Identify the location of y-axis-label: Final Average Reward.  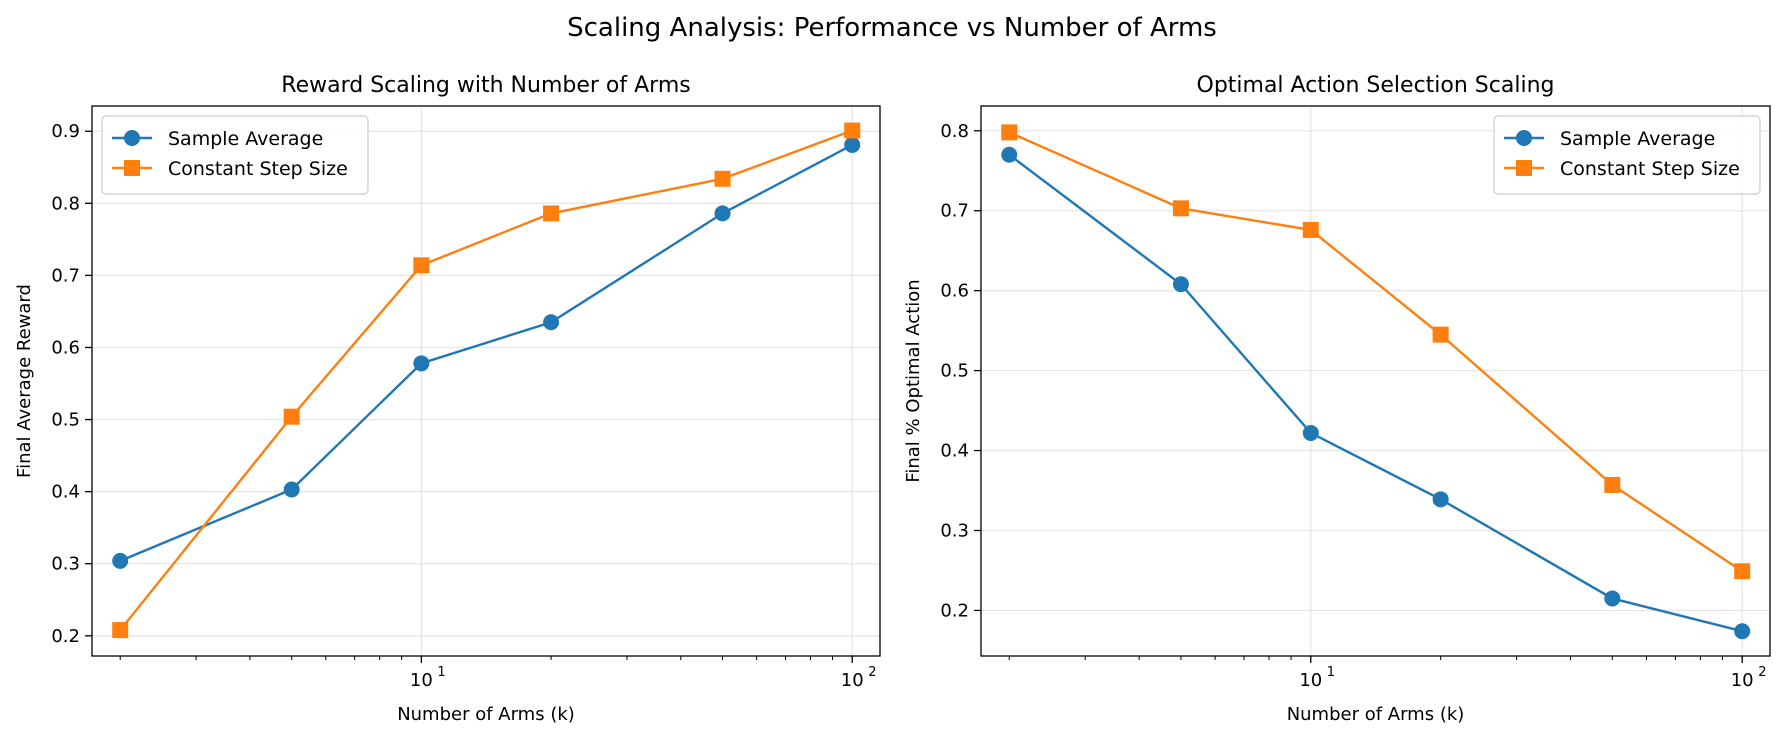
(24, 381).